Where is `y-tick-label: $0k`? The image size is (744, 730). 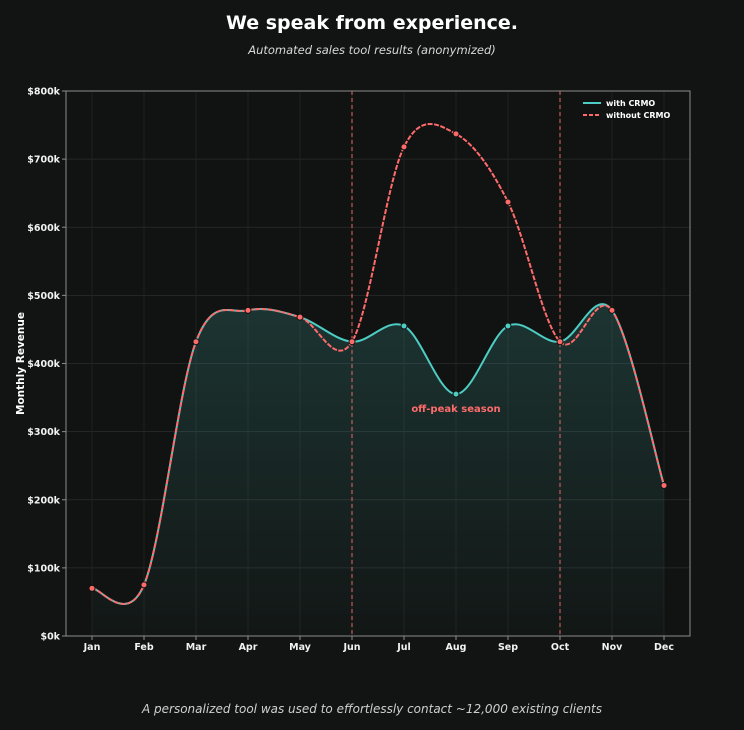 y-tick-label: $0k is located at coordinates (50, 637).